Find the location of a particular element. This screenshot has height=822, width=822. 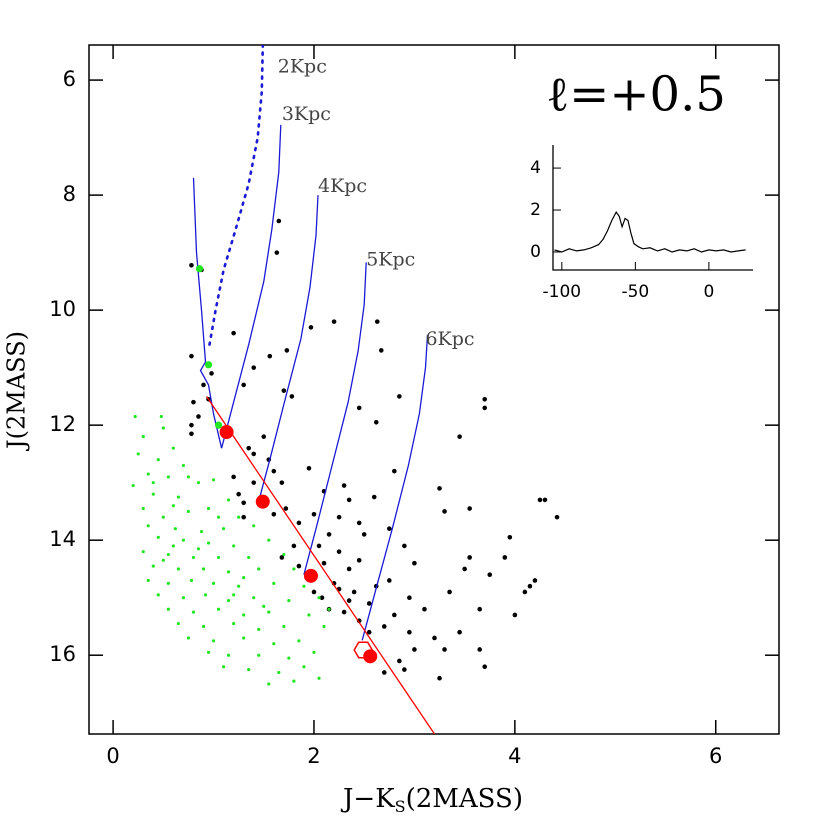

inset-x-tick-label: -100 is located at coordinates (562, 292).